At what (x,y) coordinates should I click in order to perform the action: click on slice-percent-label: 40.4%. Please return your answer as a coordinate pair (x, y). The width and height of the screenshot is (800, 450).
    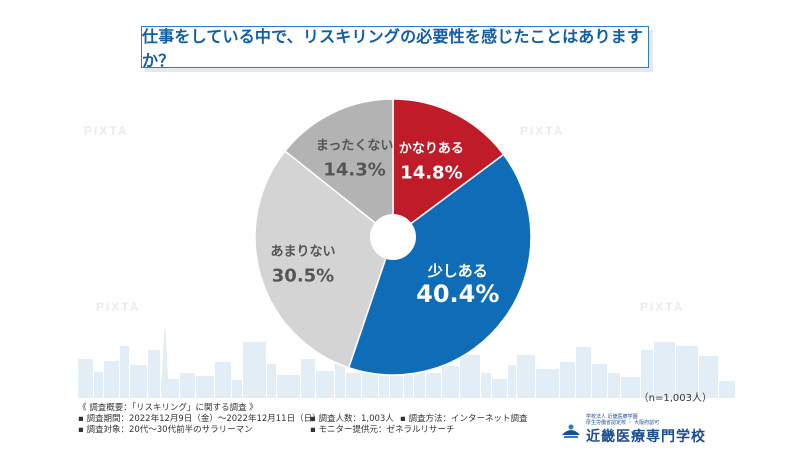
    Looking at the image, I should click on (457, 294).